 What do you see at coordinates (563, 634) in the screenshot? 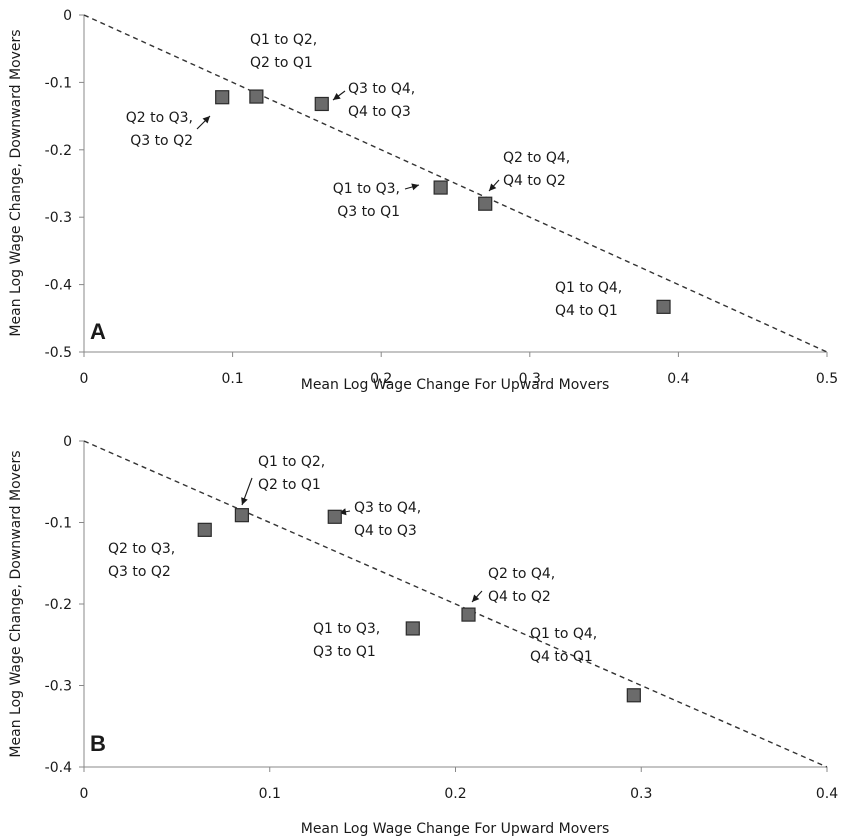
I see `panel-b-point-label-line1: Q1 to Q4,` at bounding box center [563, 634].